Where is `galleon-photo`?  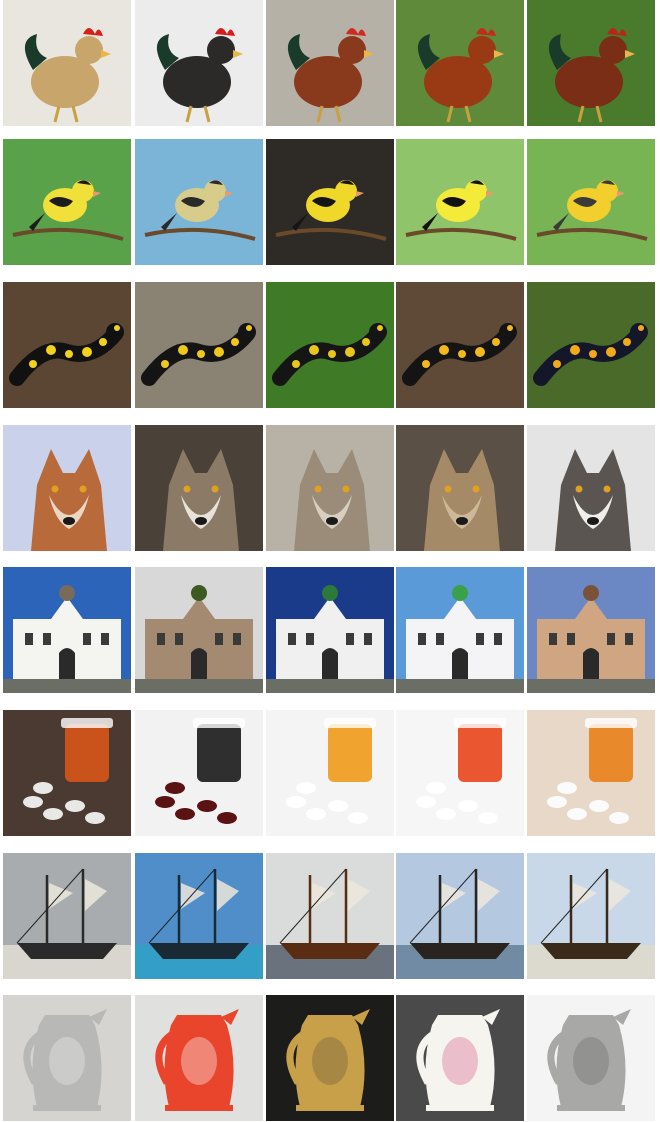
galleon-photo is located at coordinates (460, 916).